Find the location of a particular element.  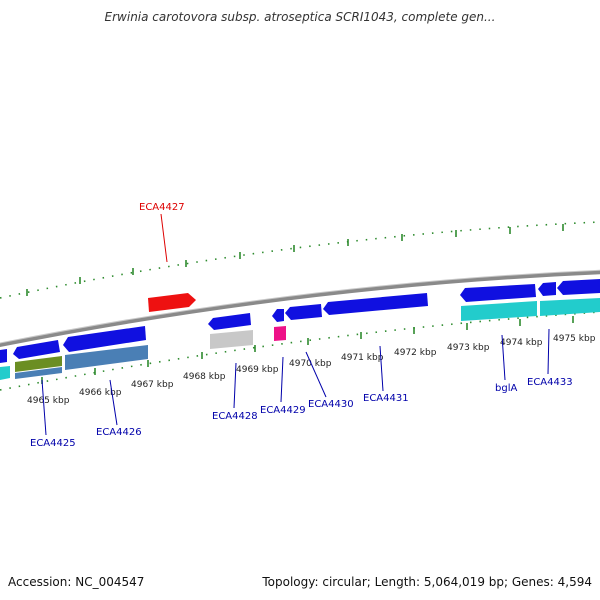

gene-label-eca4429: ECA4429 is located at coordinates (283, 410).